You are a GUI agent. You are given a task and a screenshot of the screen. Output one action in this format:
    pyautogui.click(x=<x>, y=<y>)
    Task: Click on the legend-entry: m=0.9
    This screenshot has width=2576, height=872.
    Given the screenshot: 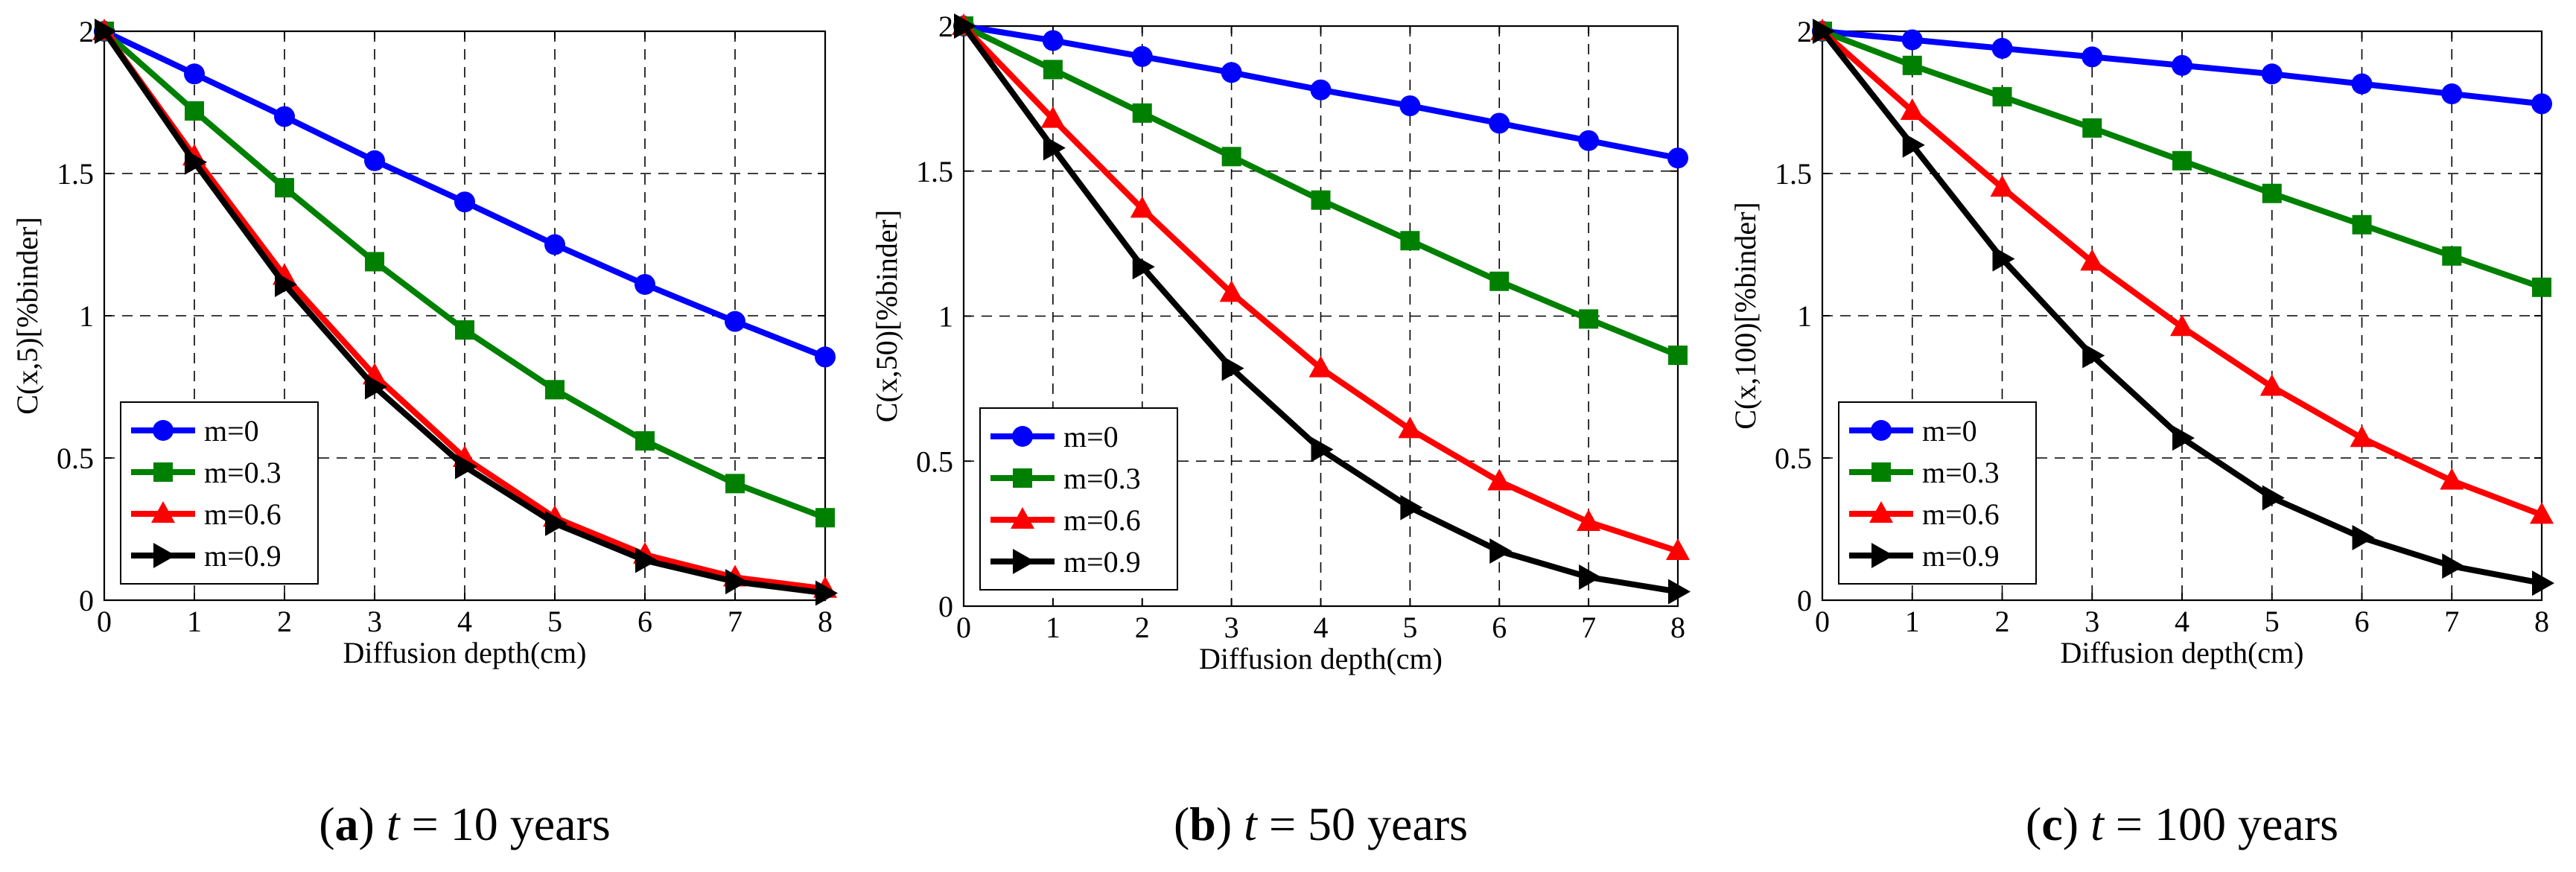 What is the action you would take?
    pyautogui.click(x=1961, y=556)
    